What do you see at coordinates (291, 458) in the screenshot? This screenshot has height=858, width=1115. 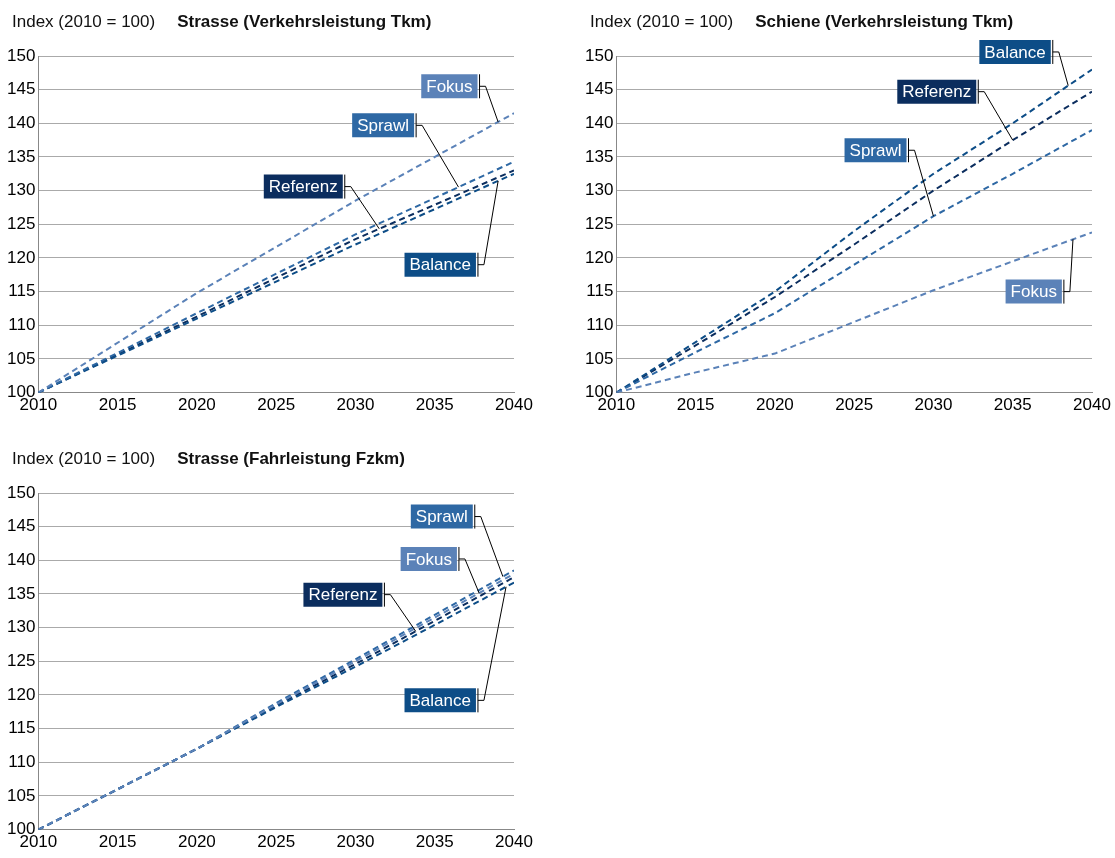 I see `chart-title: Strasse (Fahrleistung Fzkm)` at bounding box center [291, 458].